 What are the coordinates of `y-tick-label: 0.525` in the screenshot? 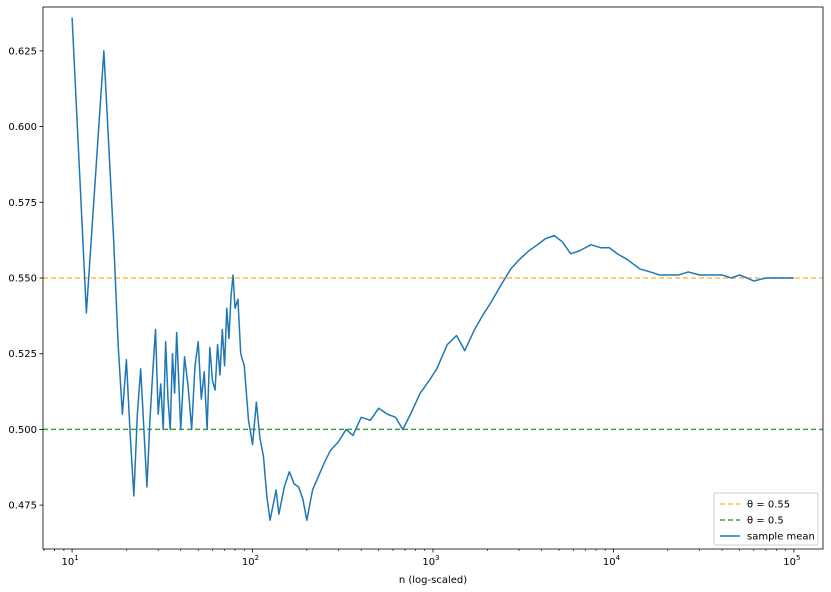 It's located at (22, 354).